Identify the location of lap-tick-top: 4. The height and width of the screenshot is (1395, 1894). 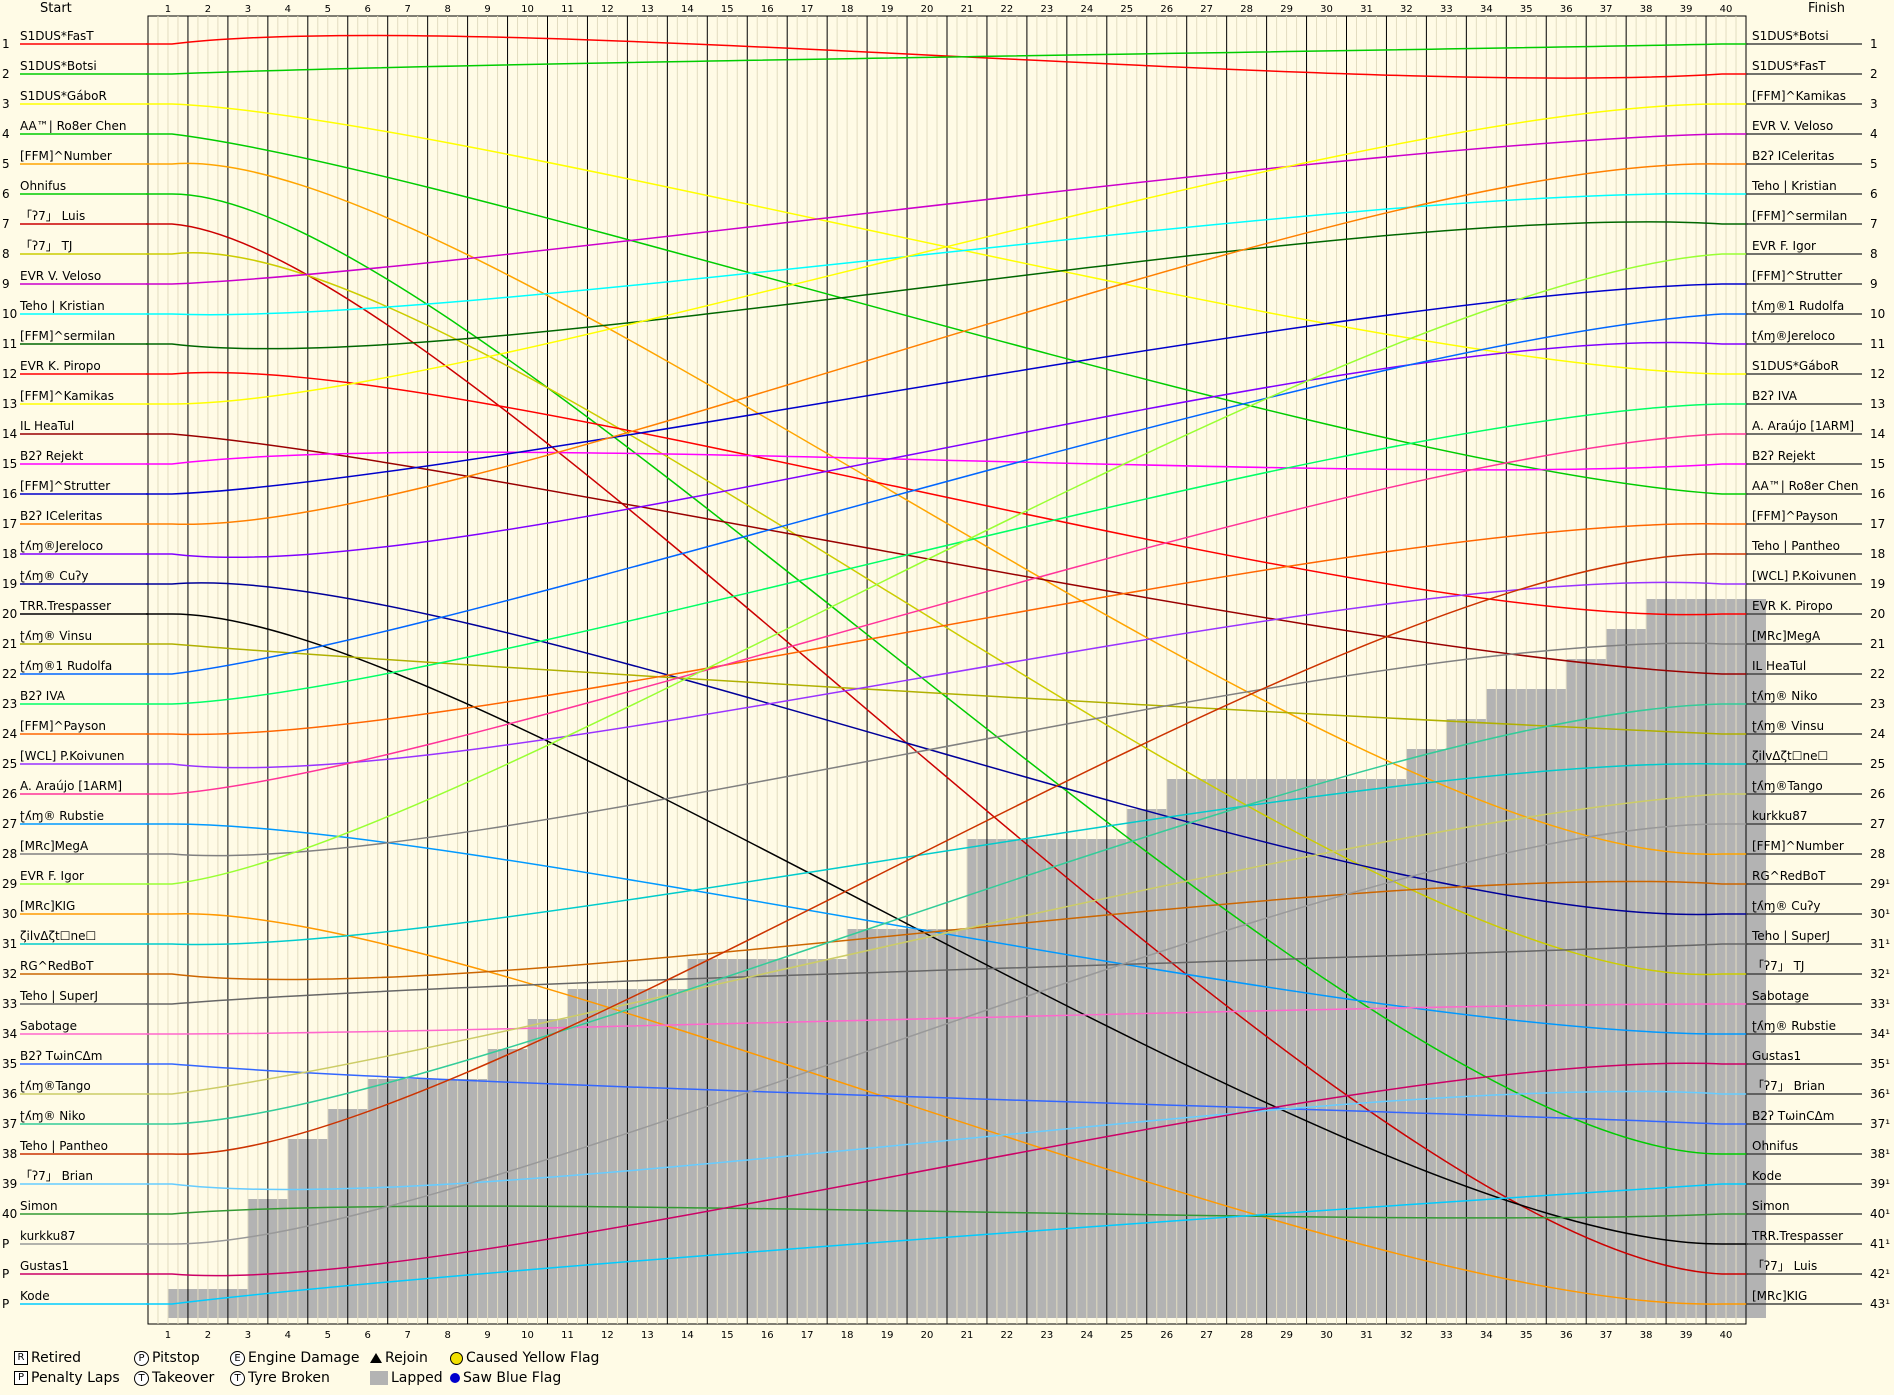
(288, 9).